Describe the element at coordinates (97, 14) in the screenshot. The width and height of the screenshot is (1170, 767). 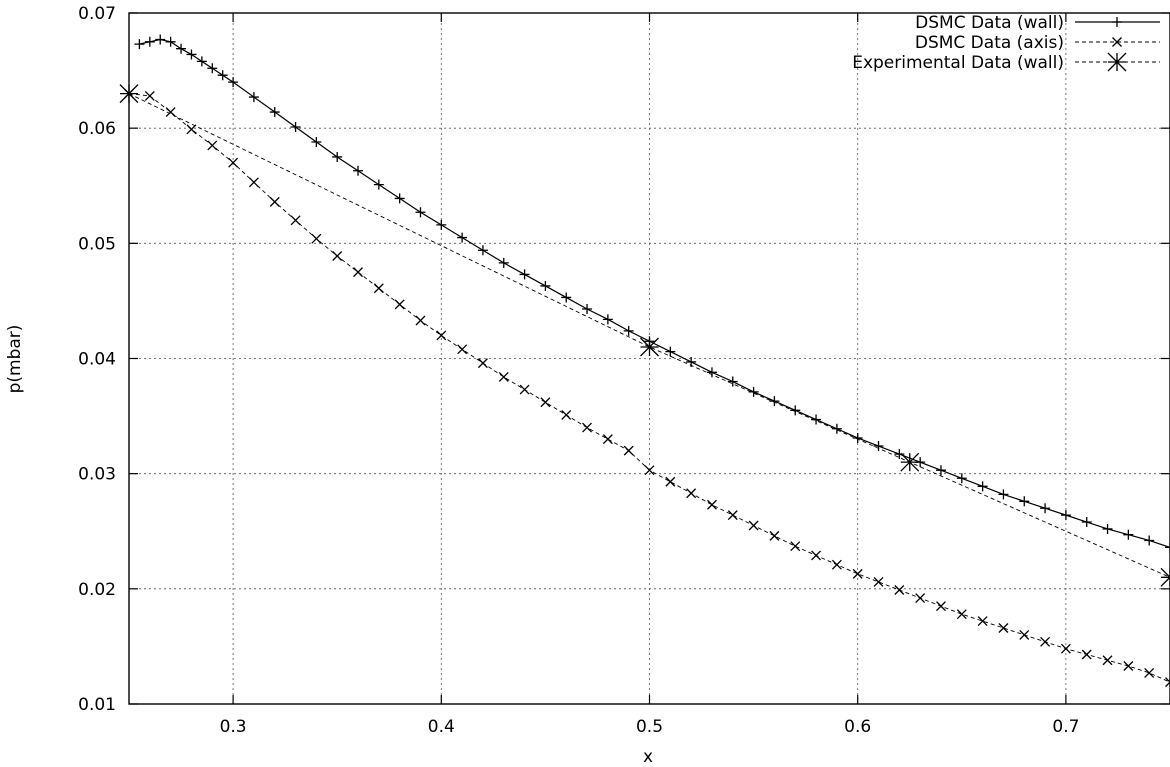
I see `y-tick-label: 0.07` at that location.